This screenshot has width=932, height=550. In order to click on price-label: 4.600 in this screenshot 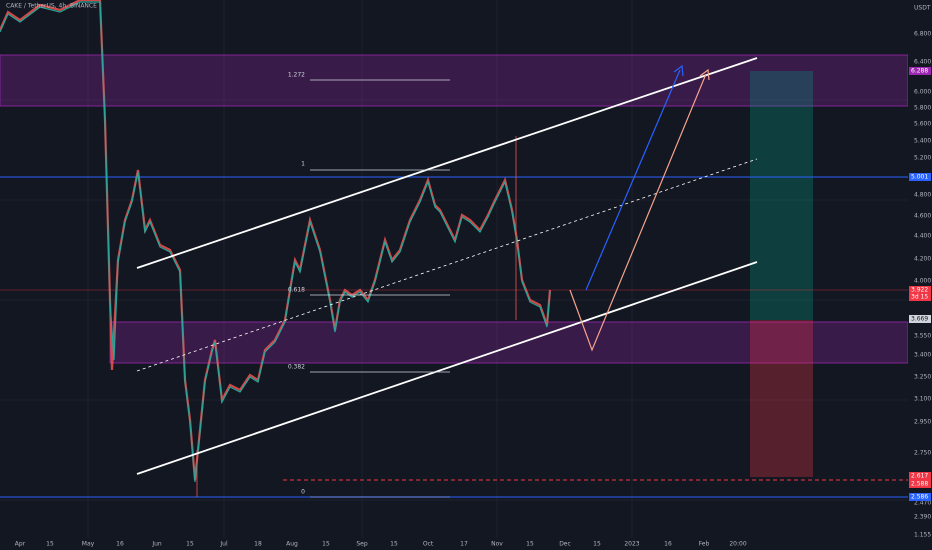, I will do `click(922, 216)`.